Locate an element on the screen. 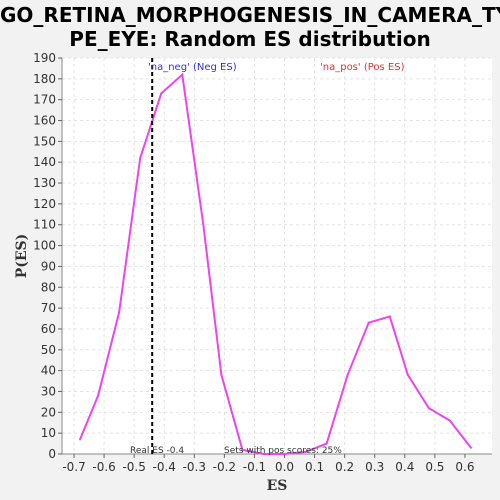  y-tick-label: 190 is located at coordinates (44, 58).